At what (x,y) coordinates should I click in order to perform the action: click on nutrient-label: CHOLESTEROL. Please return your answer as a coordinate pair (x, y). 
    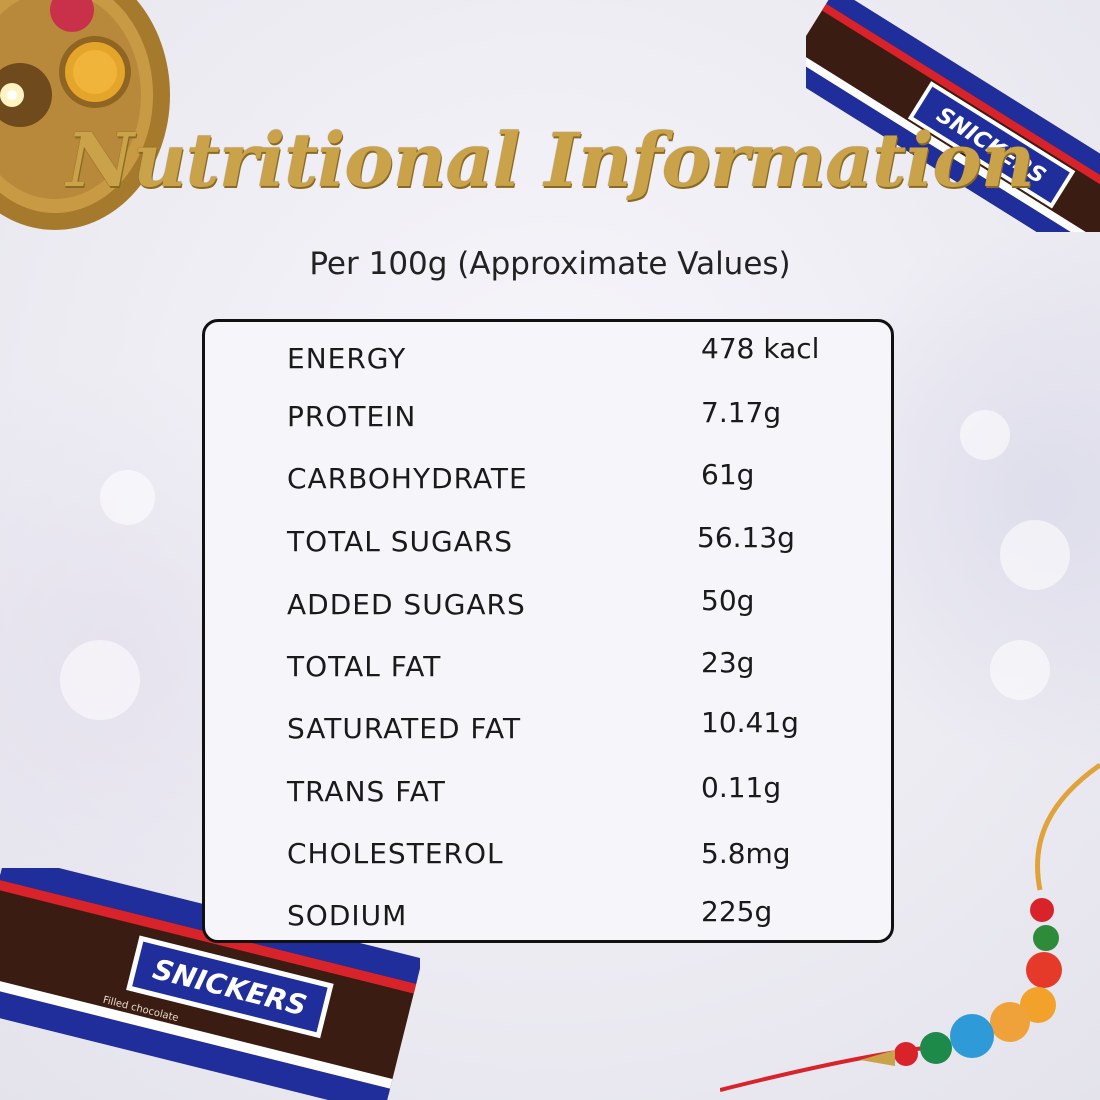
    Looking at the image, I should click on (395, 853).